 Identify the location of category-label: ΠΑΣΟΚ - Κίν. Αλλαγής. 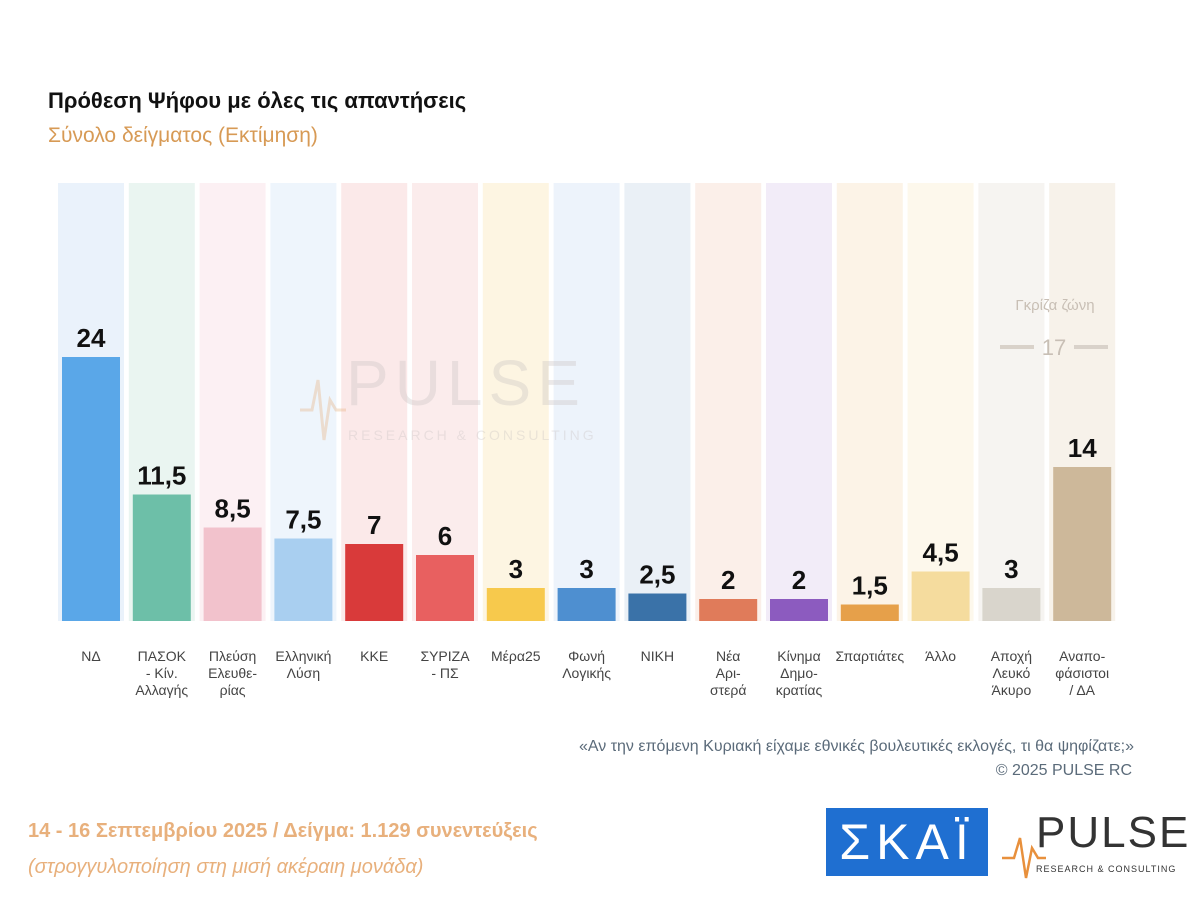
(162, 673).